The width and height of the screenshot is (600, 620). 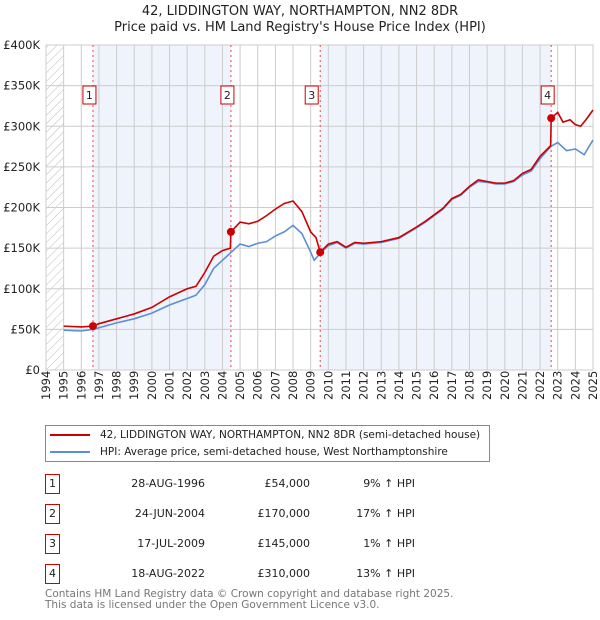 I want to click on sale-label: 1, so click(x=89, y=95).